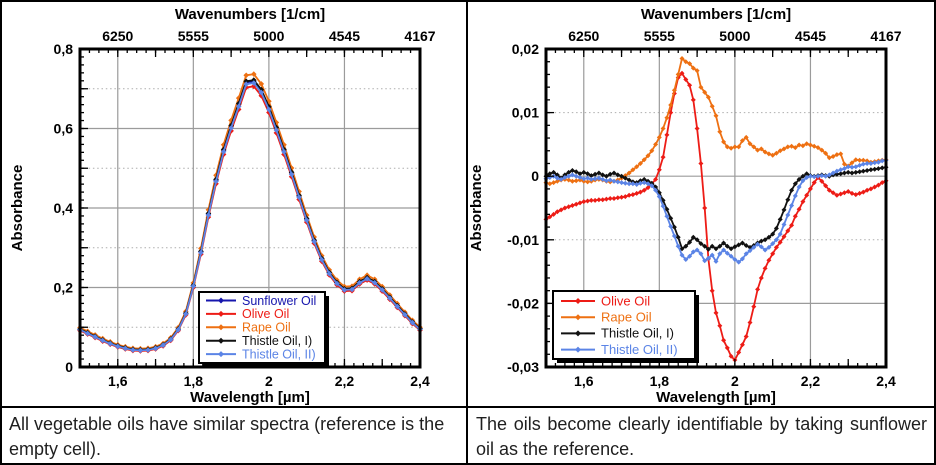  I want to click on legend-item-sunflower-oil: Sunflower Oil, so click(261, 301).